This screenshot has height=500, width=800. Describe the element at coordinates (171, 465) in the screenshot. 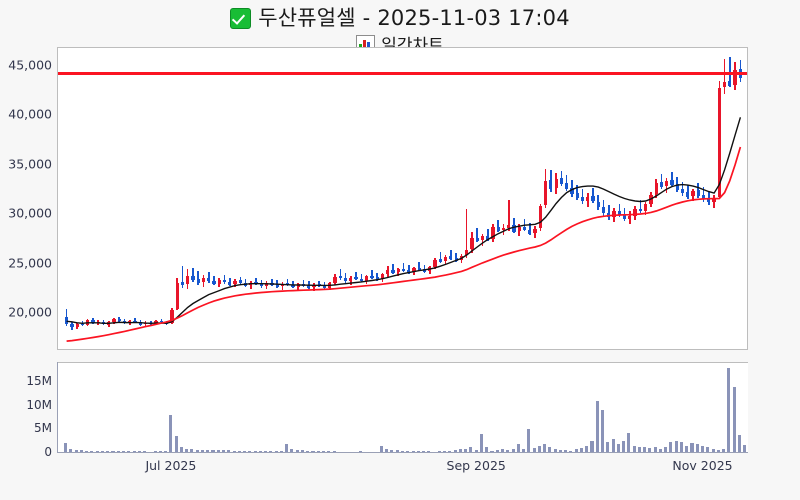

I see `x-axis-tick: Jul 2025` at that location.